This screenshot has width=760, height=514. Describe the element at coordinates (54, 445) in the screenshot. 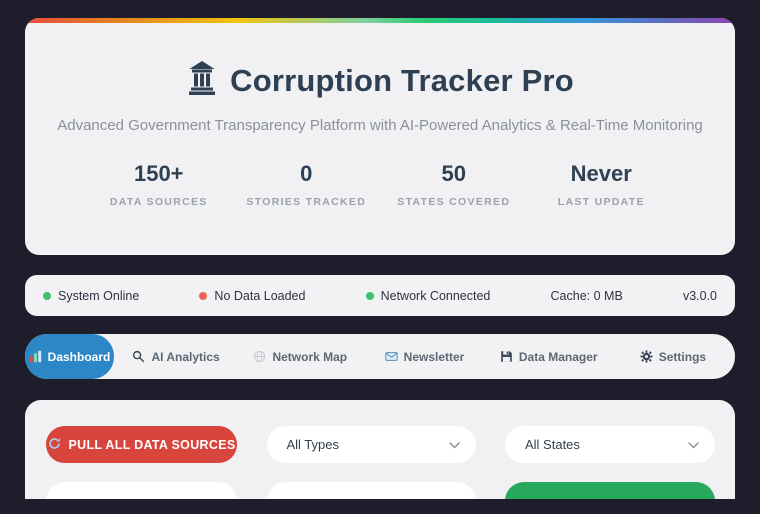

I see `refresh-icon` at that location.